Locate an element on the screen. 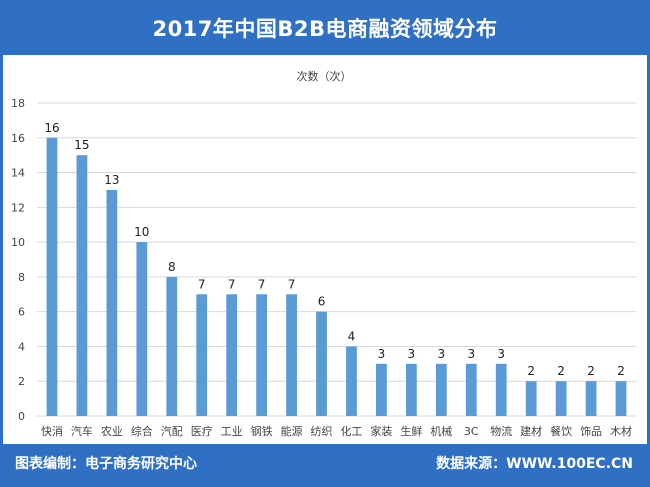  x-tick-label: 工业 is located at coordinates (232, 431).